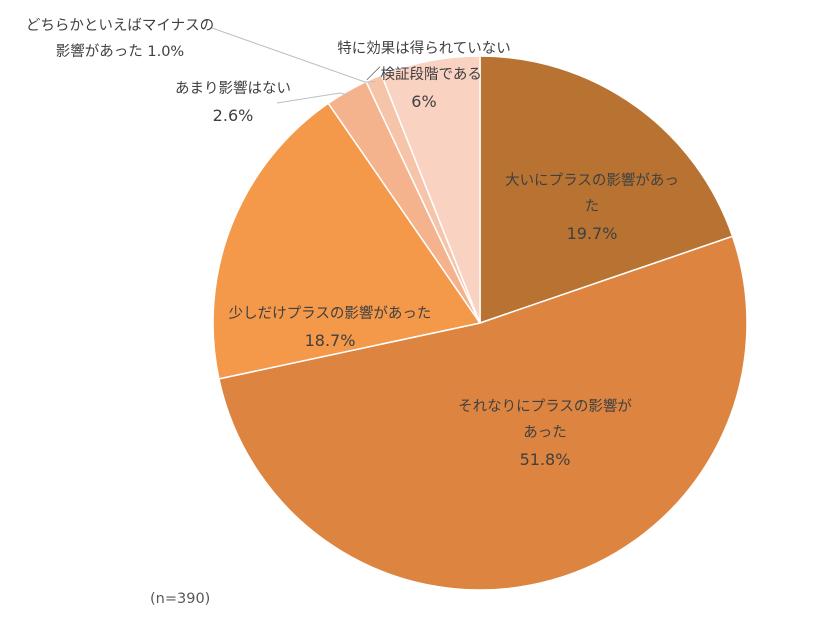 Image resolution: width=817 pixels, height=642 pixels. I want to click on slice-label-1-line-1: 大いにプラスの影響があっ, so click(592, 180).